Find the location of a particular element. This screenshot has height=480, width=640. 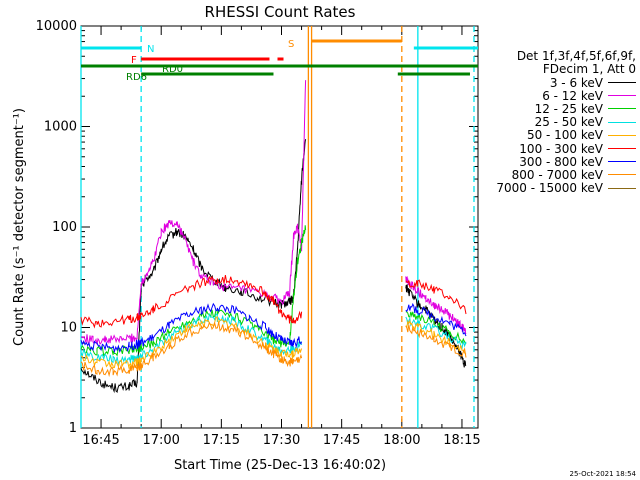

x-tick-label: 16:45 is located at coordinates (100, 440).